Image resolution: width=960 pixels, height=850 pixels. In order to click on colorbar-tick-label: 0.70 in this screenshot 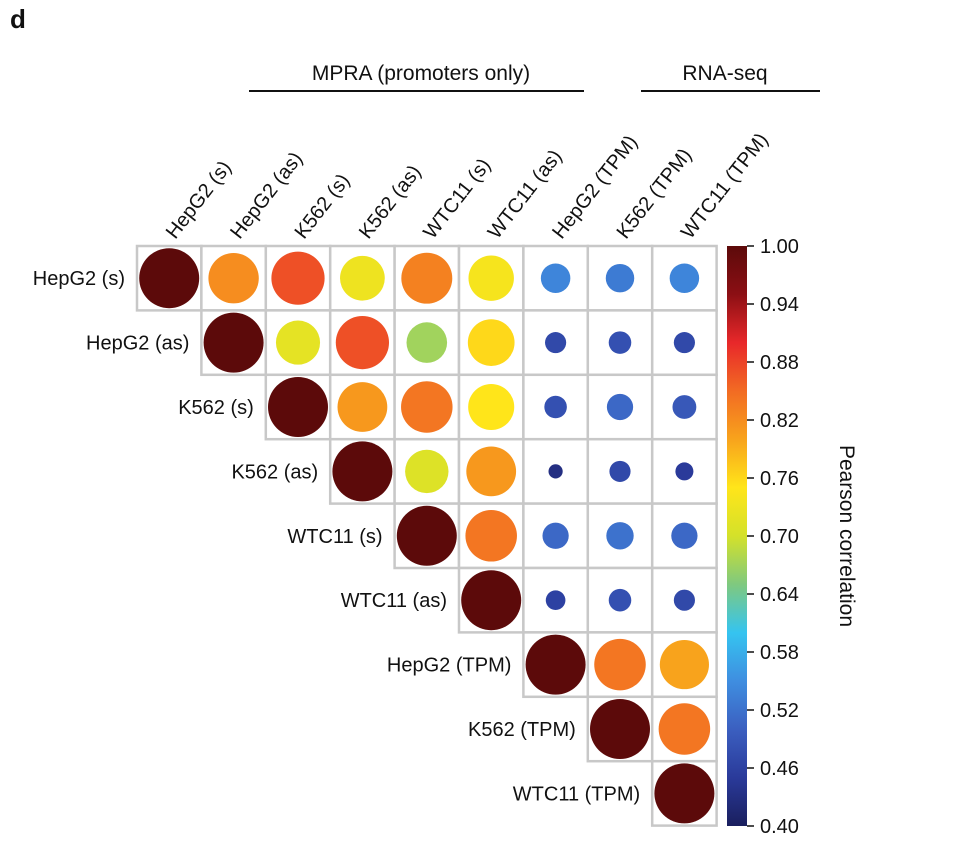, I will do `click(779, 537)`.